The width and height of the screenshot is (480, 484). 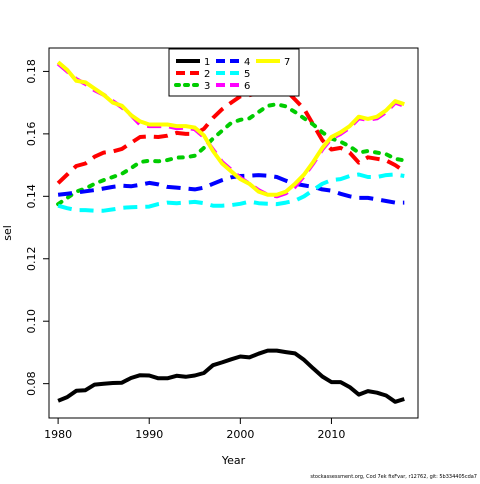 I want to click on legend-label-4: 4, so click(x=247, y=62).